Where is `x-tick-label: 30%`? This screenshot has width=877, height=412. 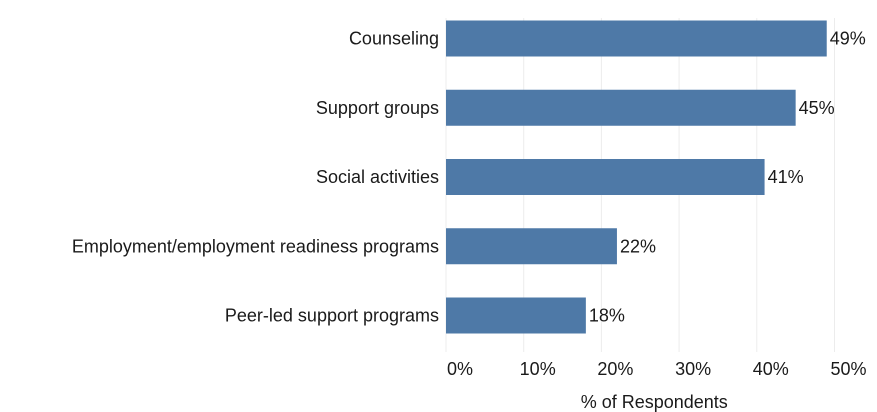
x-tick-label: 30% is located at coordinates (693, 369).